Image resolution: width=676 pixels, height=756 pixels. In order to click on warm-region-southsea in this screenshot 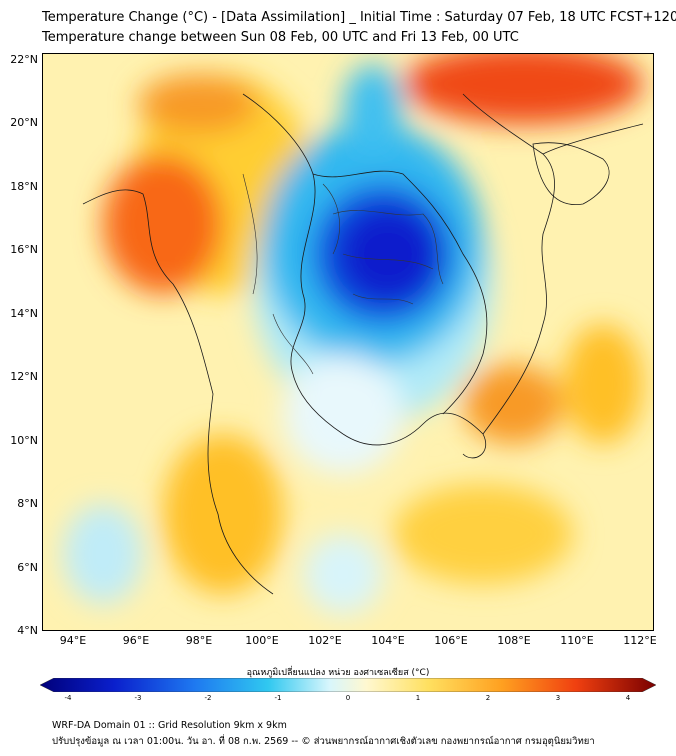, I will do `click(483, 534)`.